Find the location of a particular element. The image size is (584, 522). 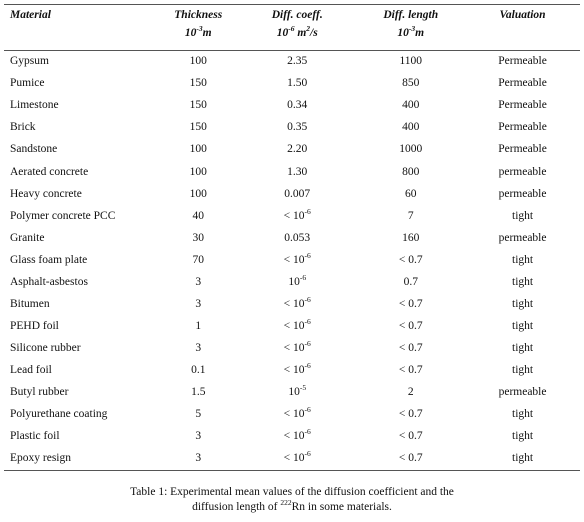

cell-diff-coeff: 10-5 is located at coordinates (297, 390).